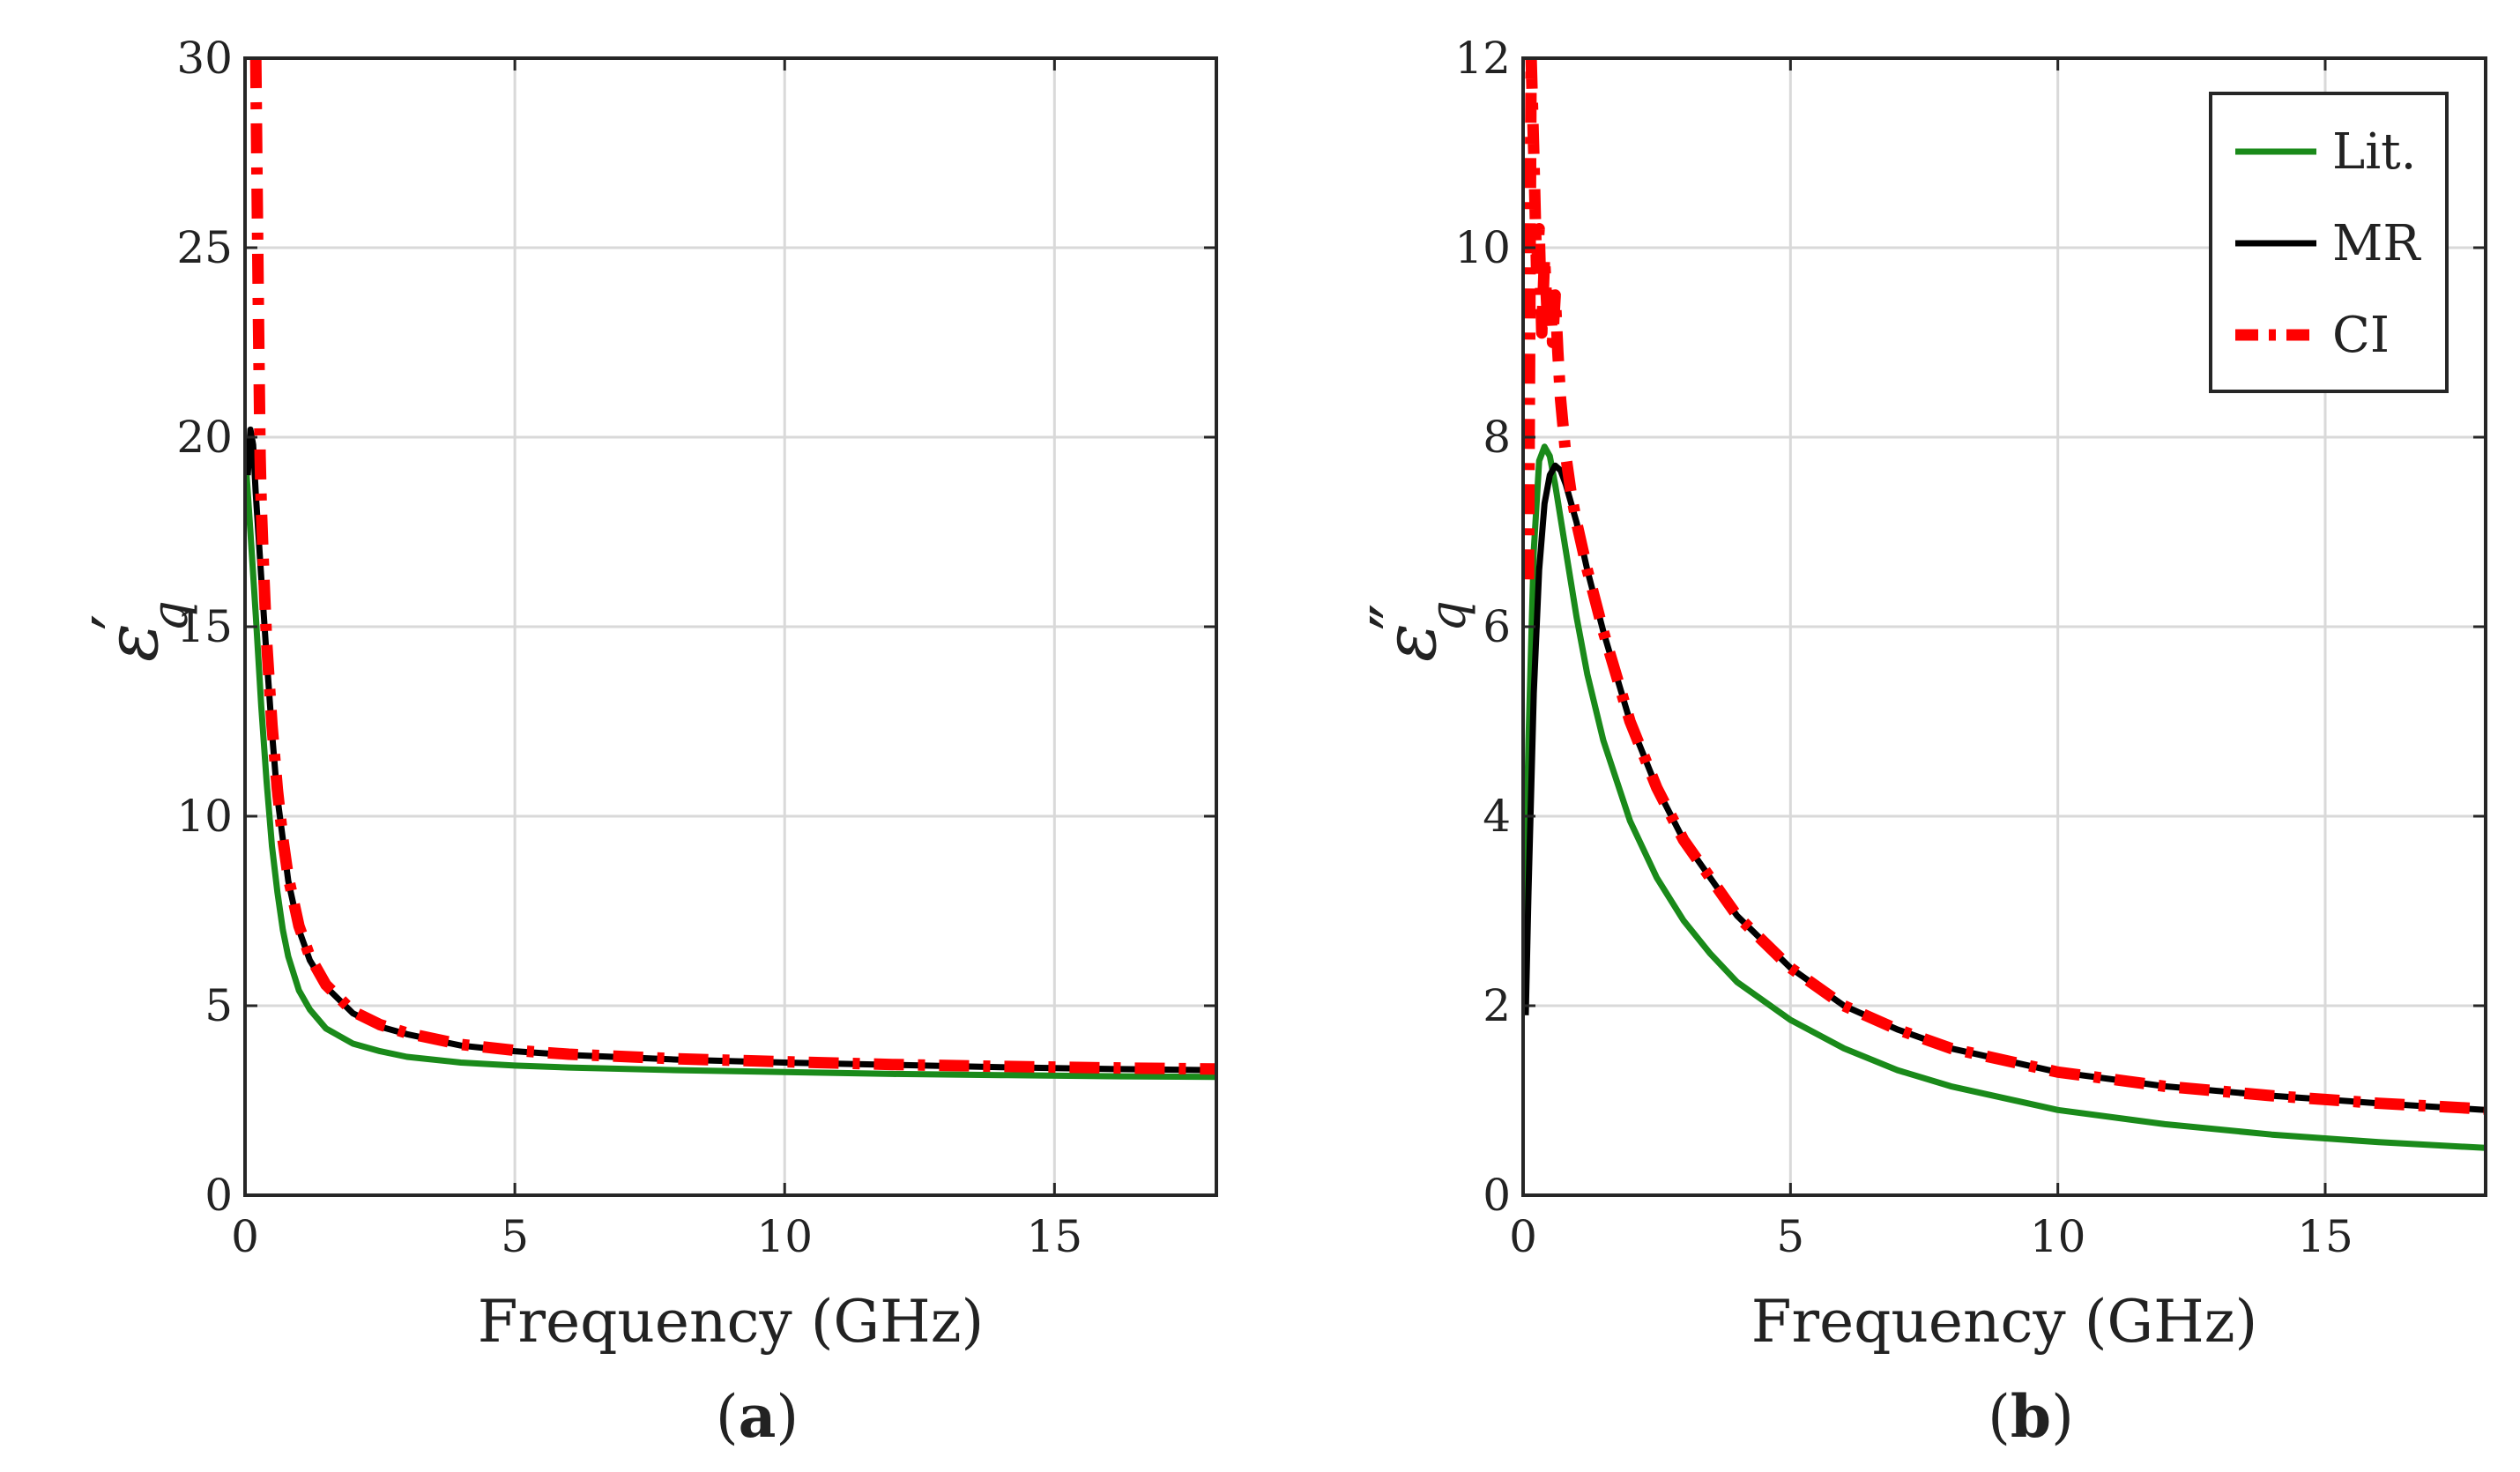 This screenshot has width=2520, height=1472. Describe the element at coordinates (1497, 1195) in the screenshot. I see `panel-b-y-tick-label-0: 0` at that location.